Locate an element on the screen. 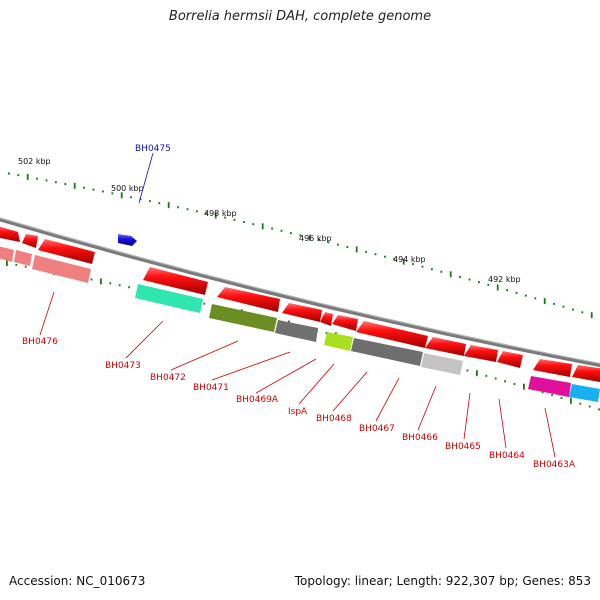 This screenshot has height=600, width=600. gene-arrow-bh0468 is located at coordinates (392, 334).